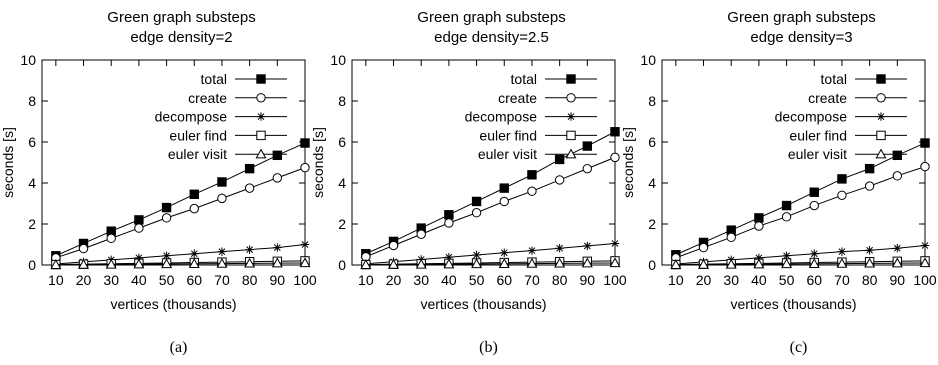 Image resolution: width=938 pixels, height=365 pixels. I want to click on x-tick-label: 40, so click(759, 280).